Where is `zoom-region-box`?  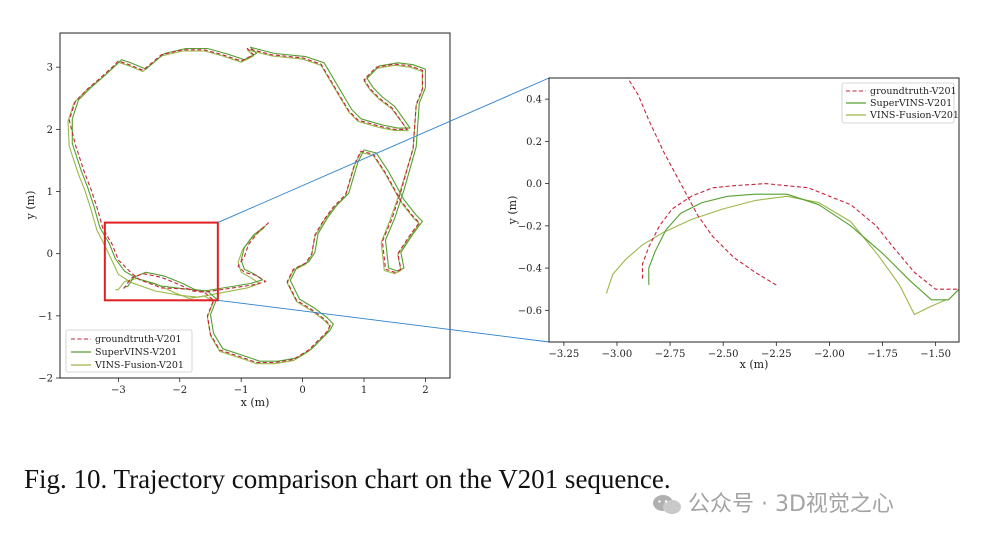 zoom-region-box is located at coordinates (161, 261).